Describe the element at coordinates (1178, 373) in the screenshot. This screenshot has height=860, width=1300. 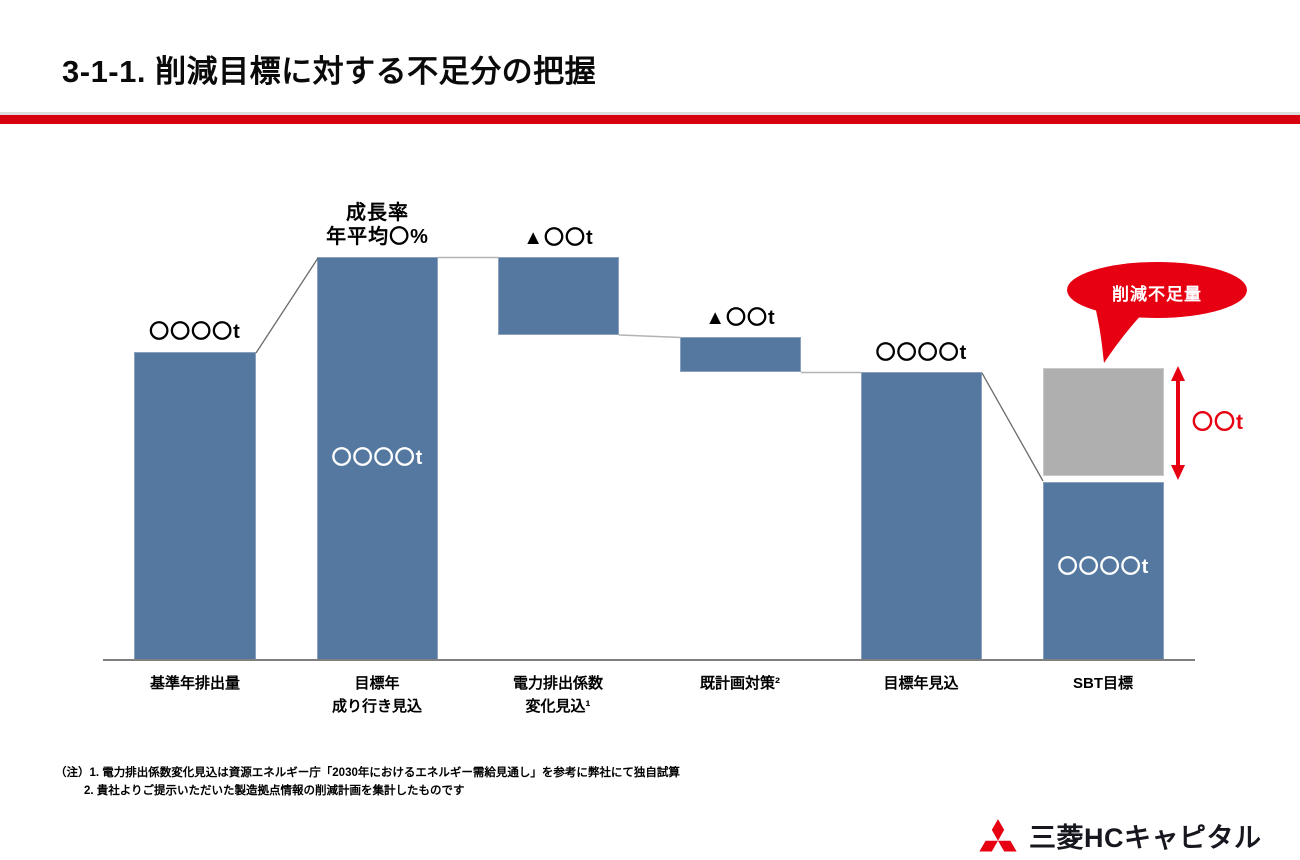
I see `arrow-head-up-icon` at that location.